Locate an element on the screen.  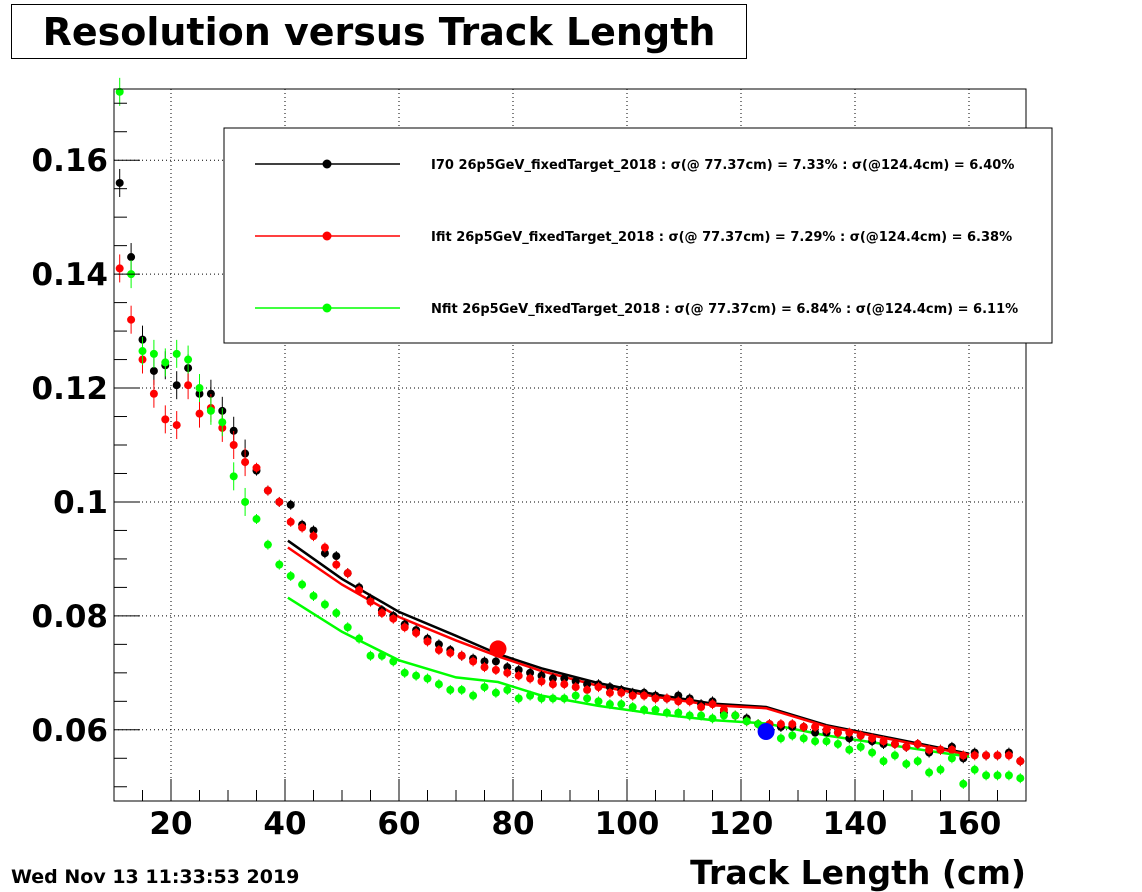
x-tick-label: 20 is located at coordinates (170, 824).